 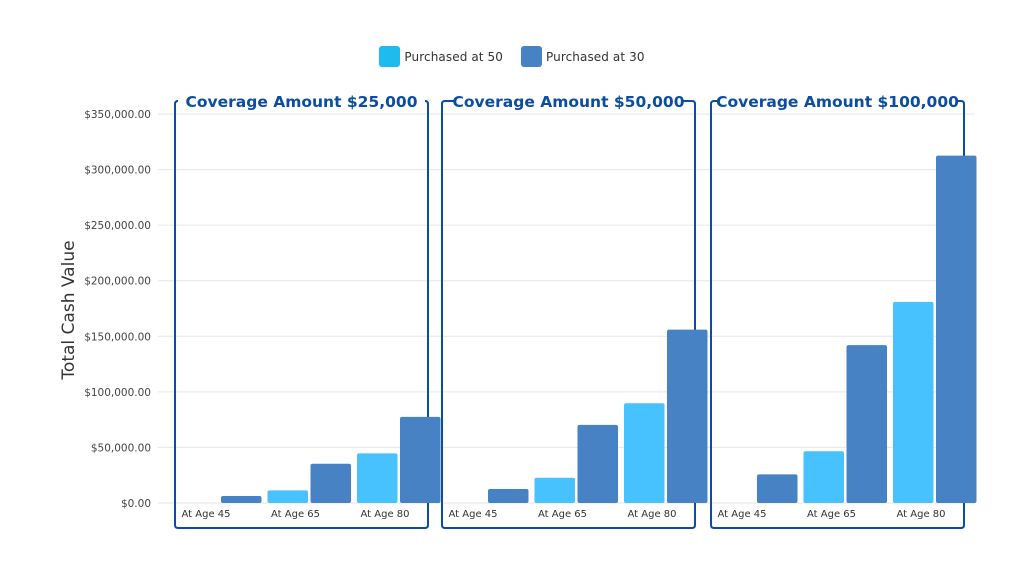 I want to click on y-tick-label: $50,000.00, so click(x=121, y=448).